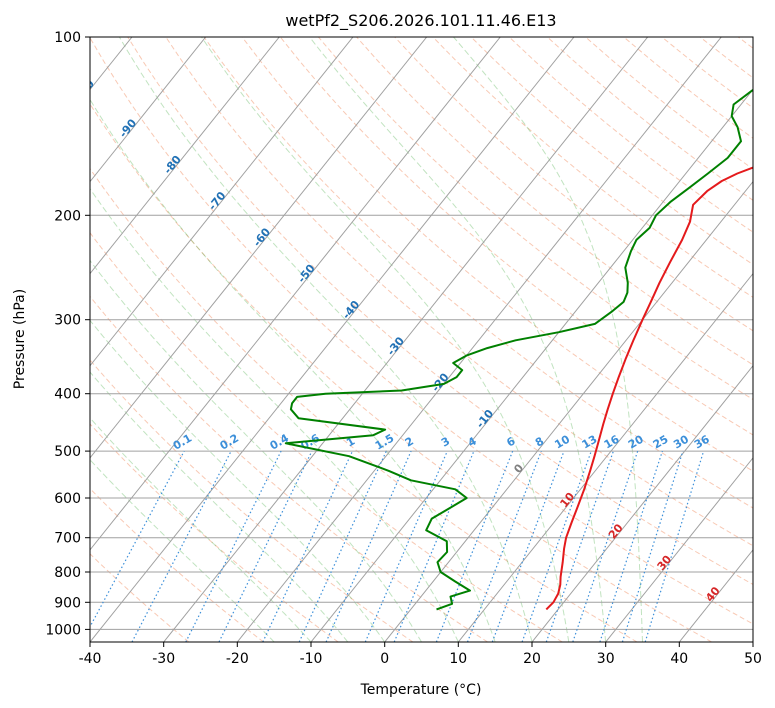 The image size is (775, 708). What do you see at coordinates (420, 654) in the screenshot?
I see `x-axis: -40 -30 -20 -10 0 10 20 30 40 50` at bounding box center [420, 654].